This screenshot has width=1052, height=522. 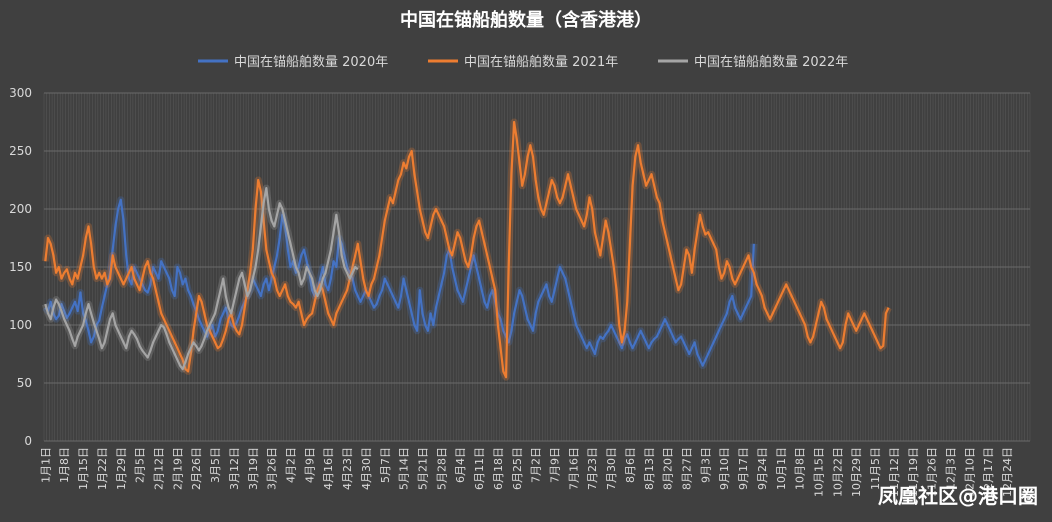 I want to click on legend-label: 中国在锚船舶数量 2020年, so click(x=311, y=62).